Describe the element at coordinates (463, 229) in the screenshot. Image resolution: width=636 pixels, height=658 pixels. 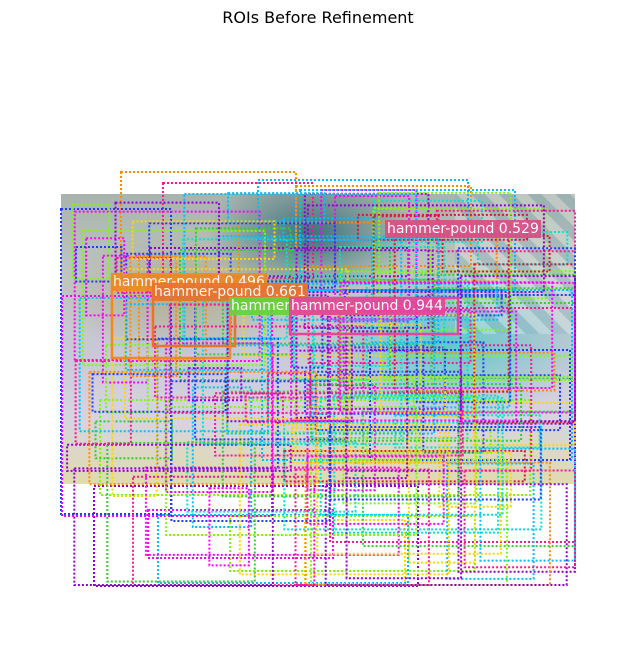
I see `detection-label-1: hammer-pound 0.529` at that location.